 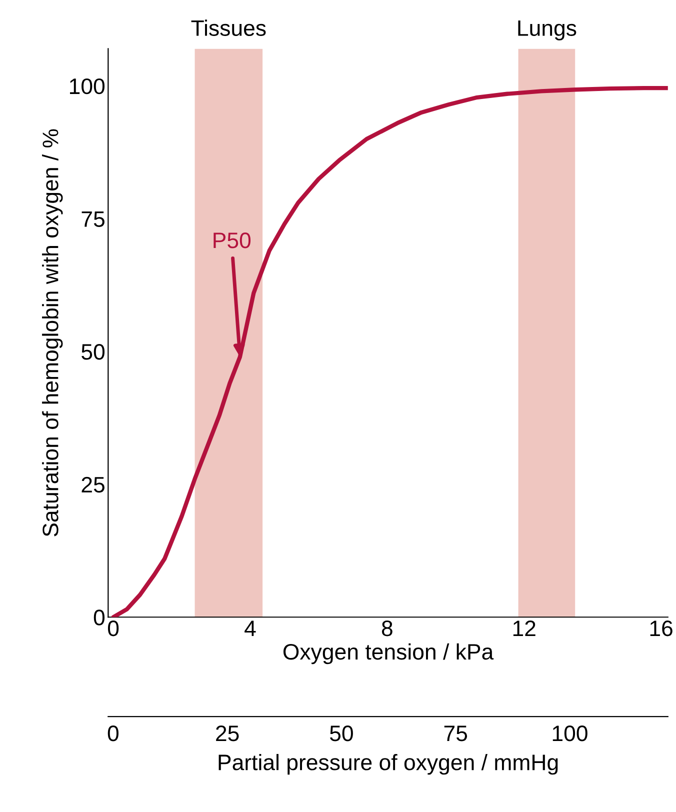 I want to click on y-tick-label: 25, so click(x=93, y=484).